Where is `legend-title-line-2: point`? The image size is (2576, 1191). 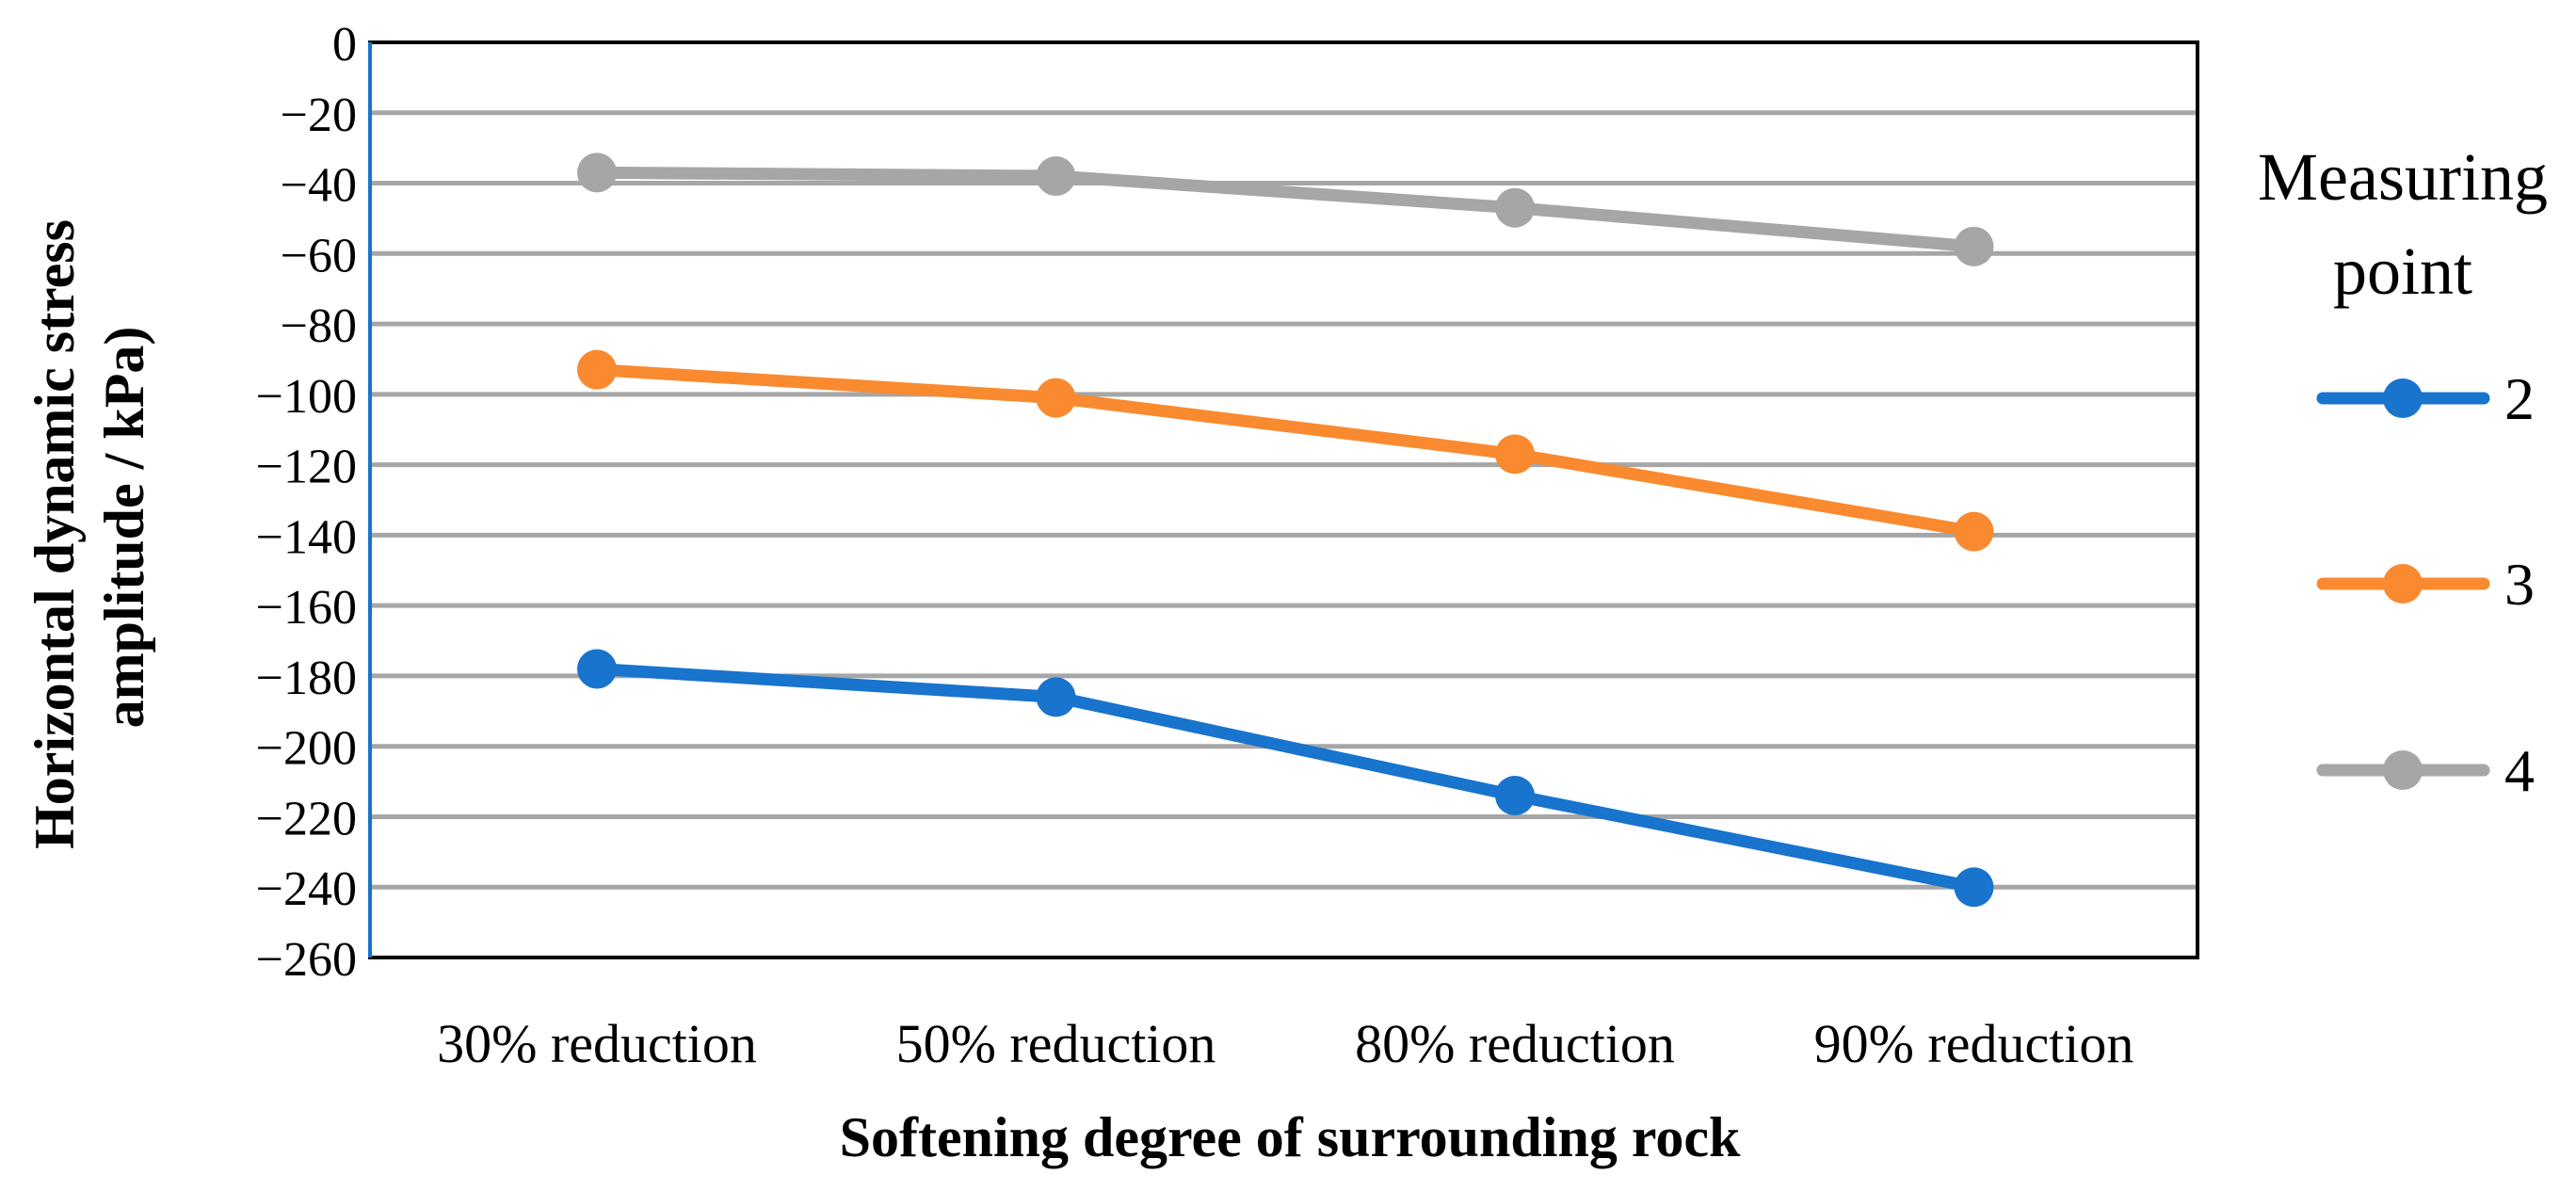
legend-title-line-2: point is located at coordinates (2402, 271).